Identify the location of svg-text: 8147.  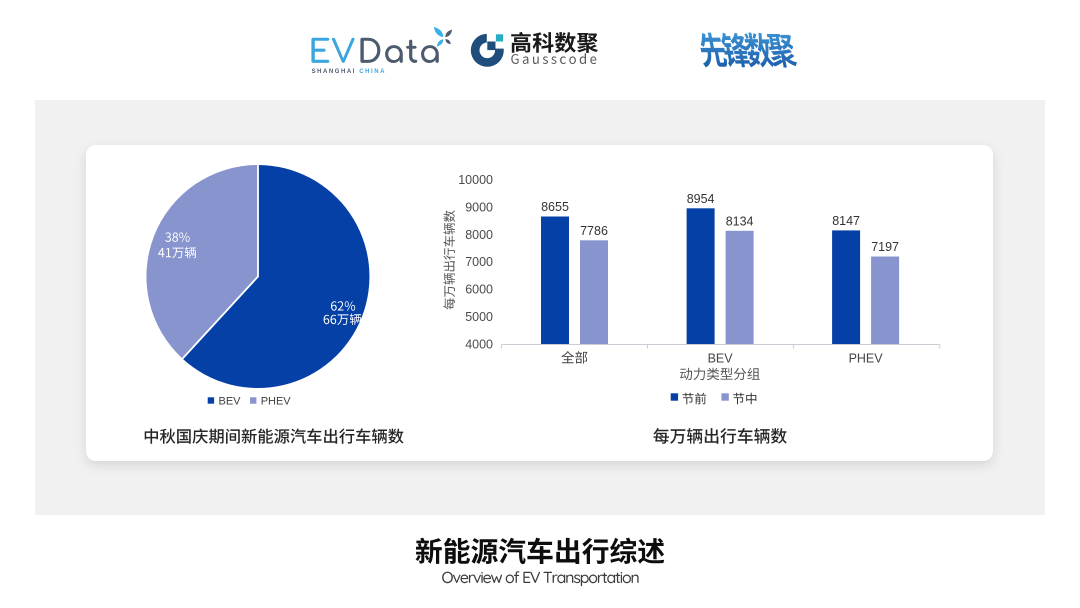
(846, 221).